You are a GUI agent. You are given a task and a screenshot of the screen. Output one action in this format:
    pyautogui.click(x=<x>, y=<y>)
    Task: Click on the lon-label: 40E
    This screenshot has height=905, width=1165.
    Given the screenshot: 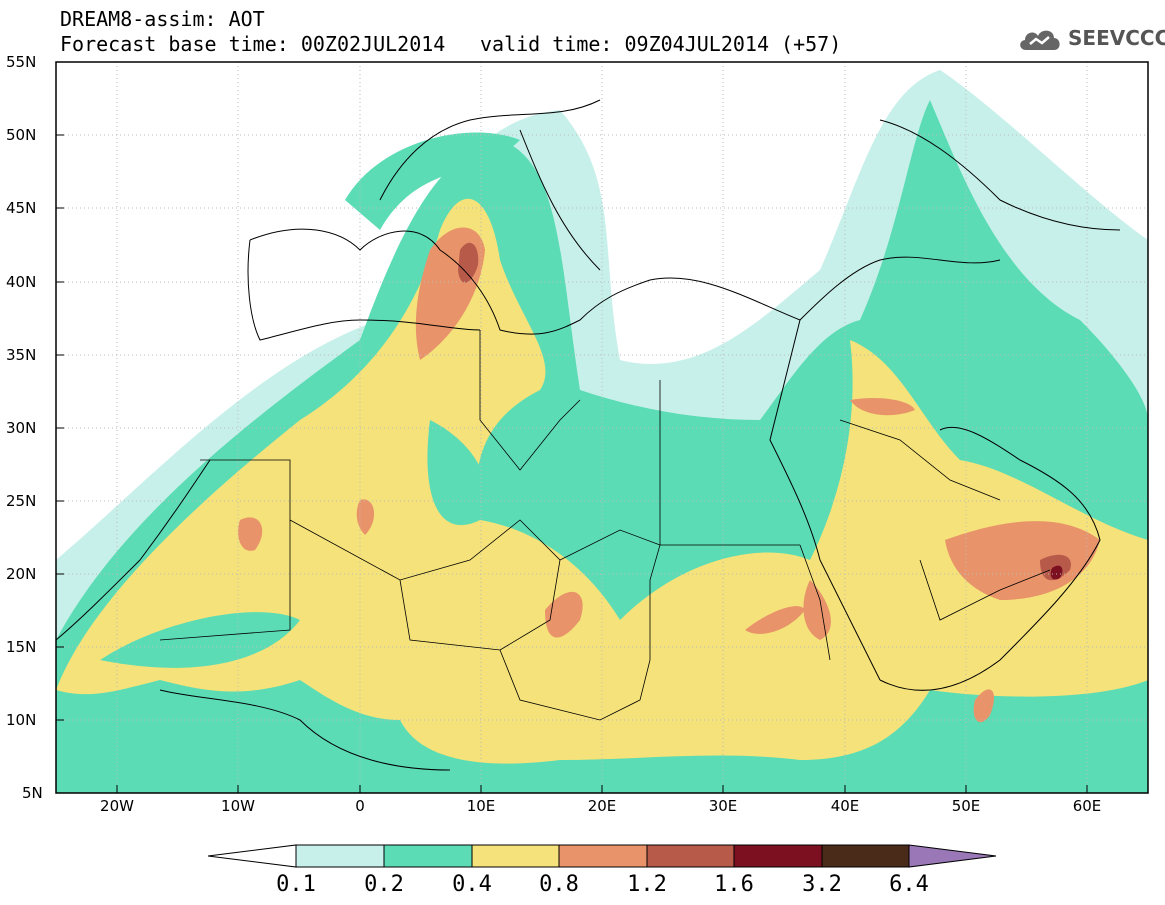 What is the action you would take?
    pyautogui.click(x=845, y=806)
    